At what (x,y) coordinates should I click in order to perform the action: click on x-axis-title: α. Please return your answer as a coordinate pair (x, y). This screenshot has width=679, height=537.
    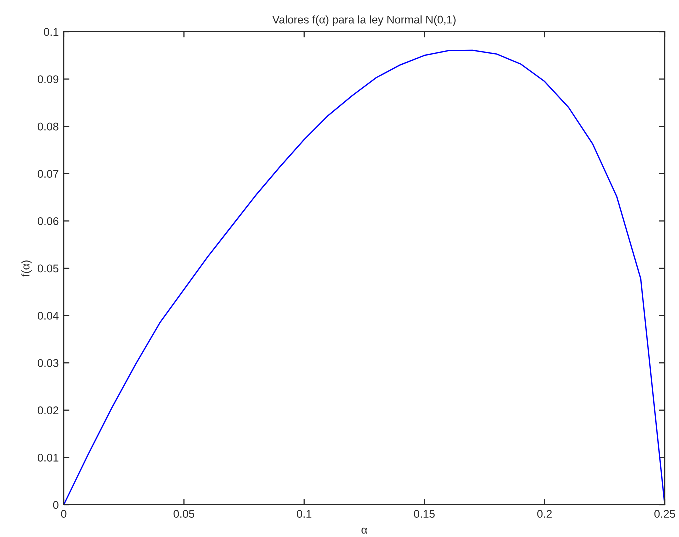
    Looking at the image, I should click on (365, 531).